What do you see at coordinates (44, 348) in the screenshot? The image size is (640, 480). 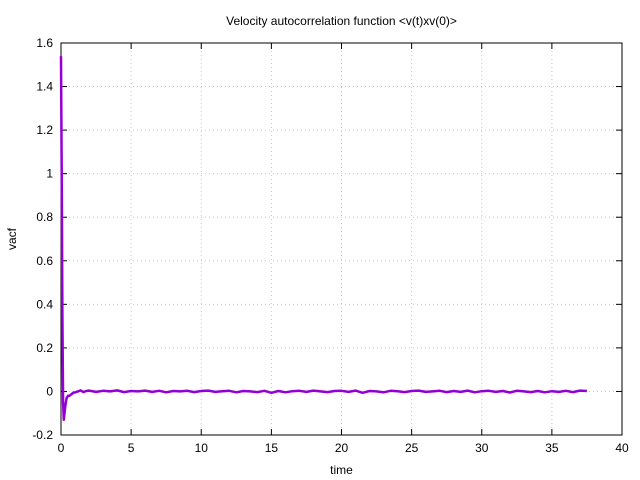 I see `y-tick-label: 0.2` at bounding box center [44, 348].